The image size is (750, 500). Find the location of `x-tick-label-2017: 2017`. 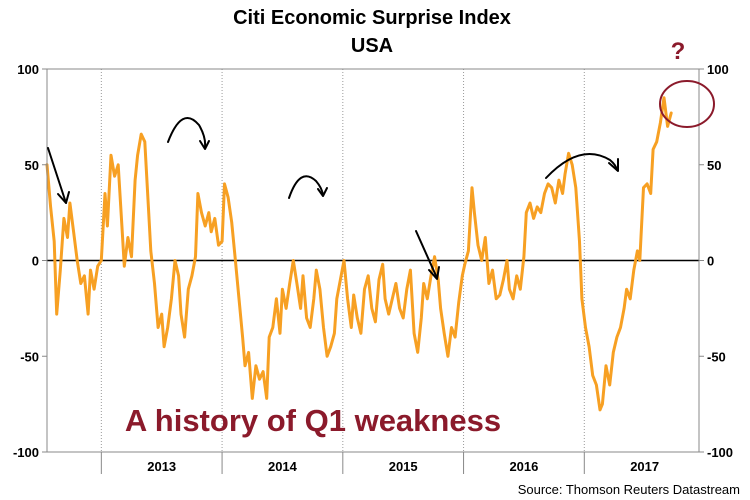

x-tick-label-2017: 2017 is located at coordinates (644, 466).